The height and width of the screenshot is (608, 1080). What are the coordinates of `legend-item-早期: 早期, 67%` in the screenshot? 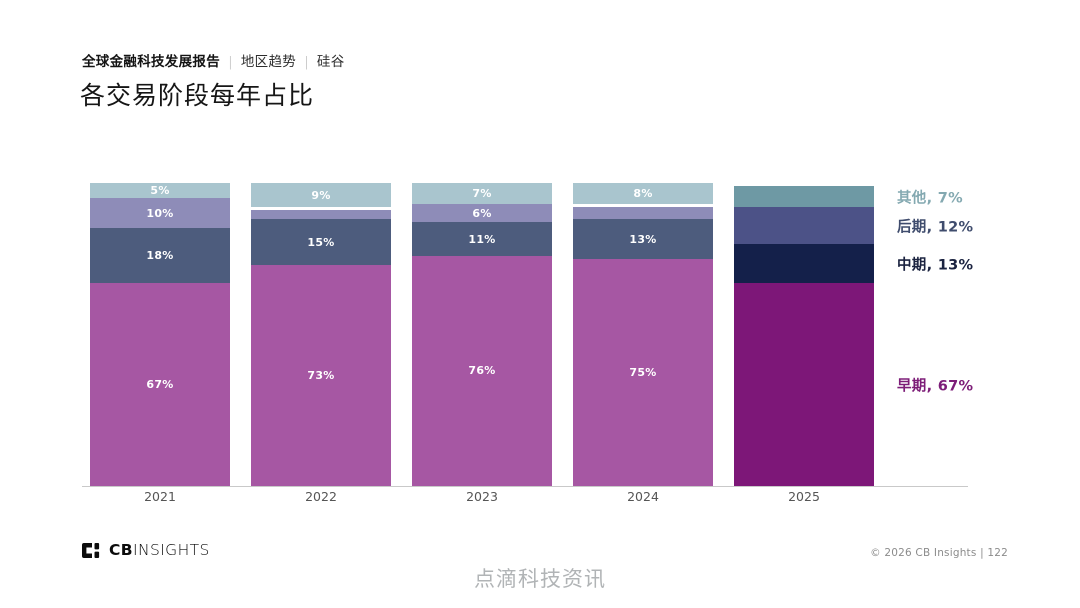 It's located at (935, 386).